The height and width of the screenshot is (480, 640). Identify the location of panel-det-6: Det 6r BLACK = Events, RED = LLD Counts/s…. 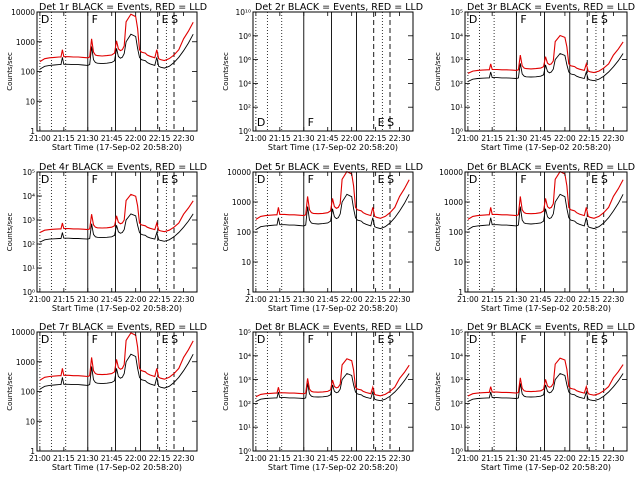
(534, 237).